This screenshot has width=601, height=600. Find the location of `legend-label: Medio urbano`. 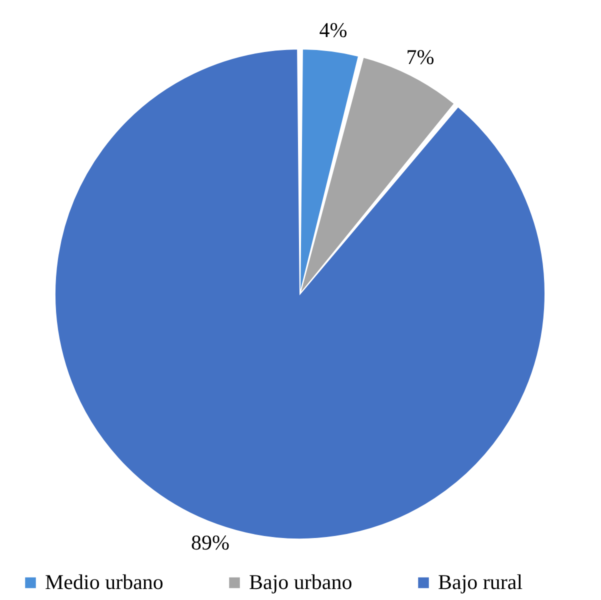

legend-label: Medio urbano is located at coordinates (104, 582).